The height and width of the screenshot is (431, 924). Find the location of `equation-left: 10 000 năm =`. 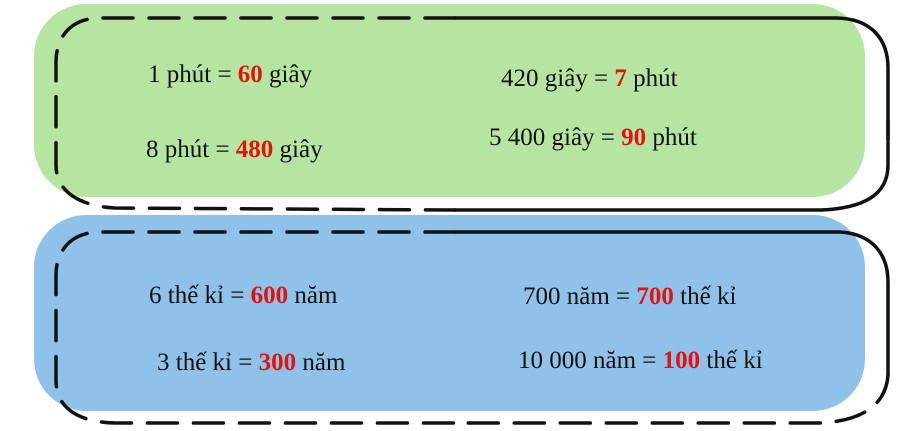

equation-left: 10 000 năm = is located at coordinates (587, 360).